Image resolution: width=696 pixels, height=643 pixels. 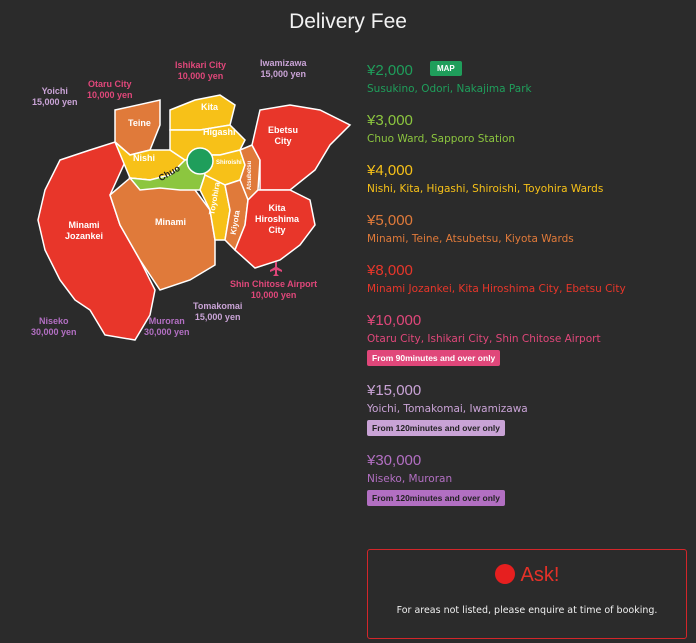 I want to click on label-ebetsu: Ebetsu City, so click(x=283, y=135).